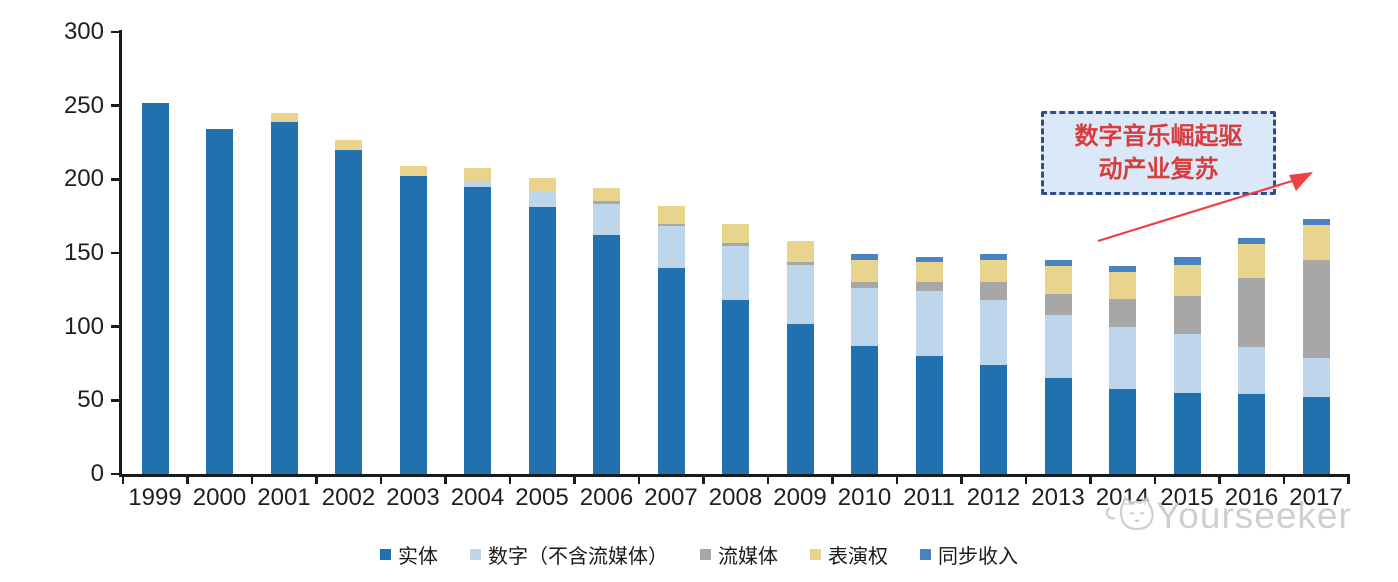  What do you see at coordinates (1158, 153) in the screenshot?
I see `annotation-callout: 数字音乐崛起驱 动产业复苏` at bounding box center [1158, 153].